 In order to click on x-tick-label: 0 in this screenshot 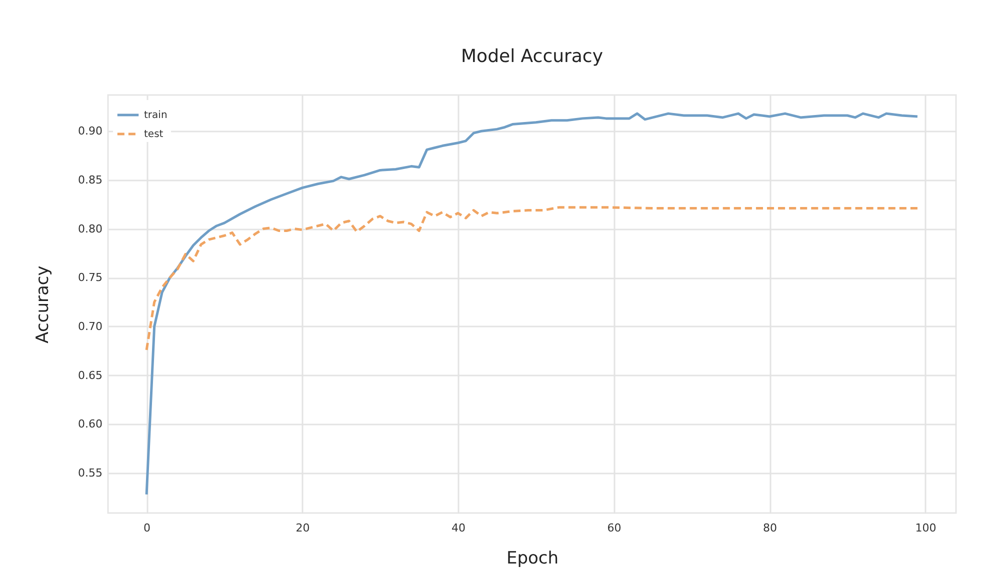, I will do `click(147, 528)`.